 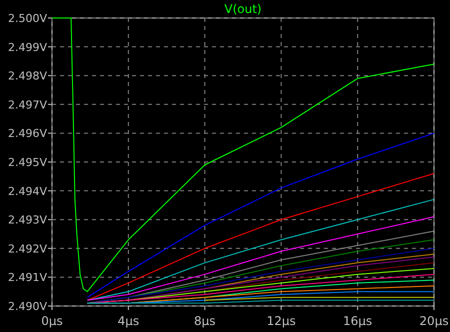 What do you see at coordinates (28, 76) in the screenshot?
I see `y-tick-label: 2.498V` at bounding box center [28, 76].